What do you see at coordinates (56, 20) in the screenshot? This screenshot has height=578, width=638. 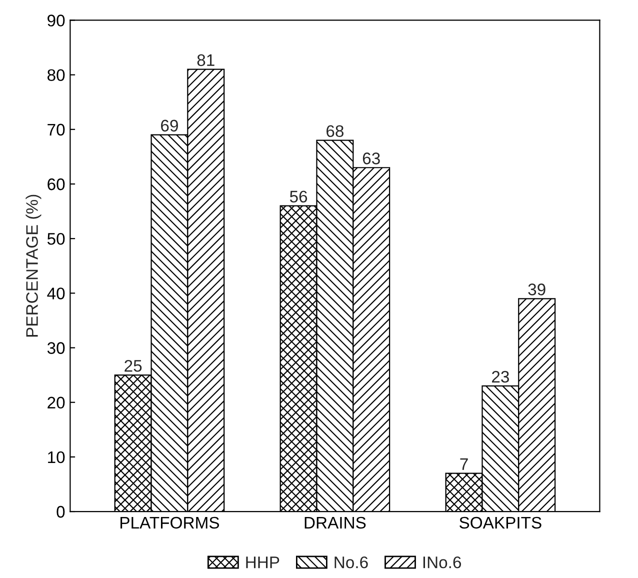 I see `y-tick-label: 90` at bounding box center [56, 20].